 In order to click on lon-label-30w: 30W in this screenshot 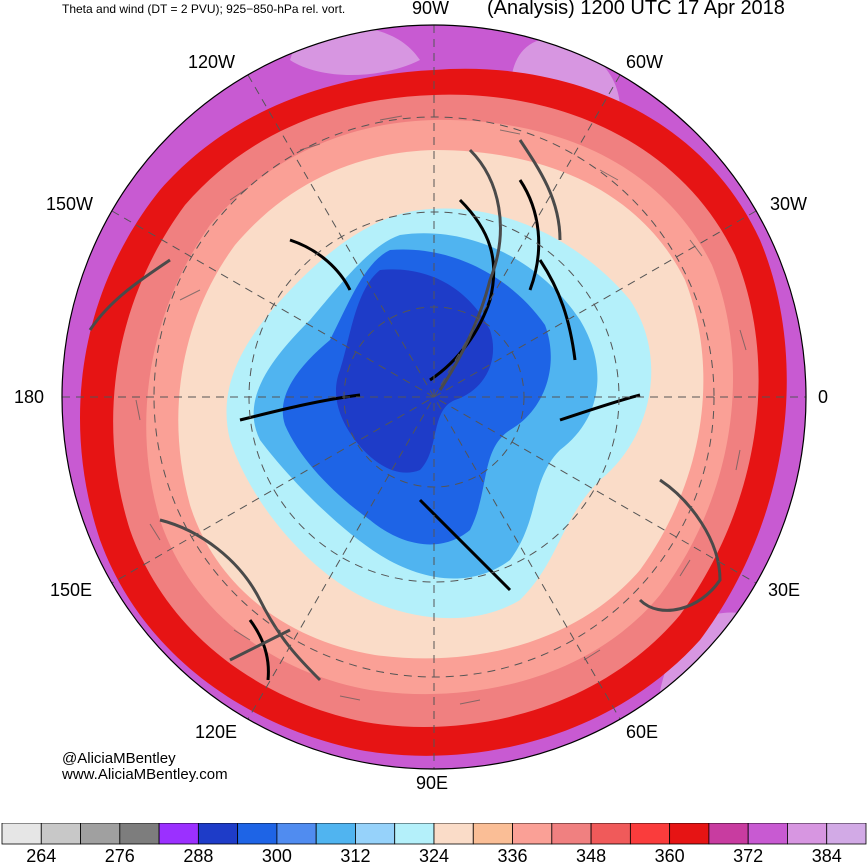, I will do `click(789, 204)`.